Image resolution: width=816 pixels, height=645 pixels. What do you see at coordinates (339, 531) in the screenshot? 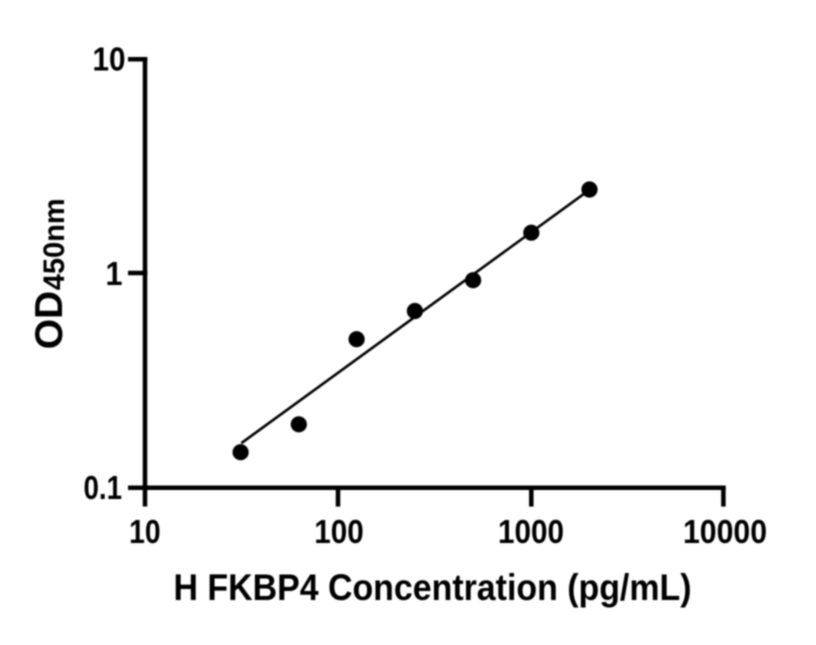
I see `svg-text: 100` at bounding box center [339, 531].